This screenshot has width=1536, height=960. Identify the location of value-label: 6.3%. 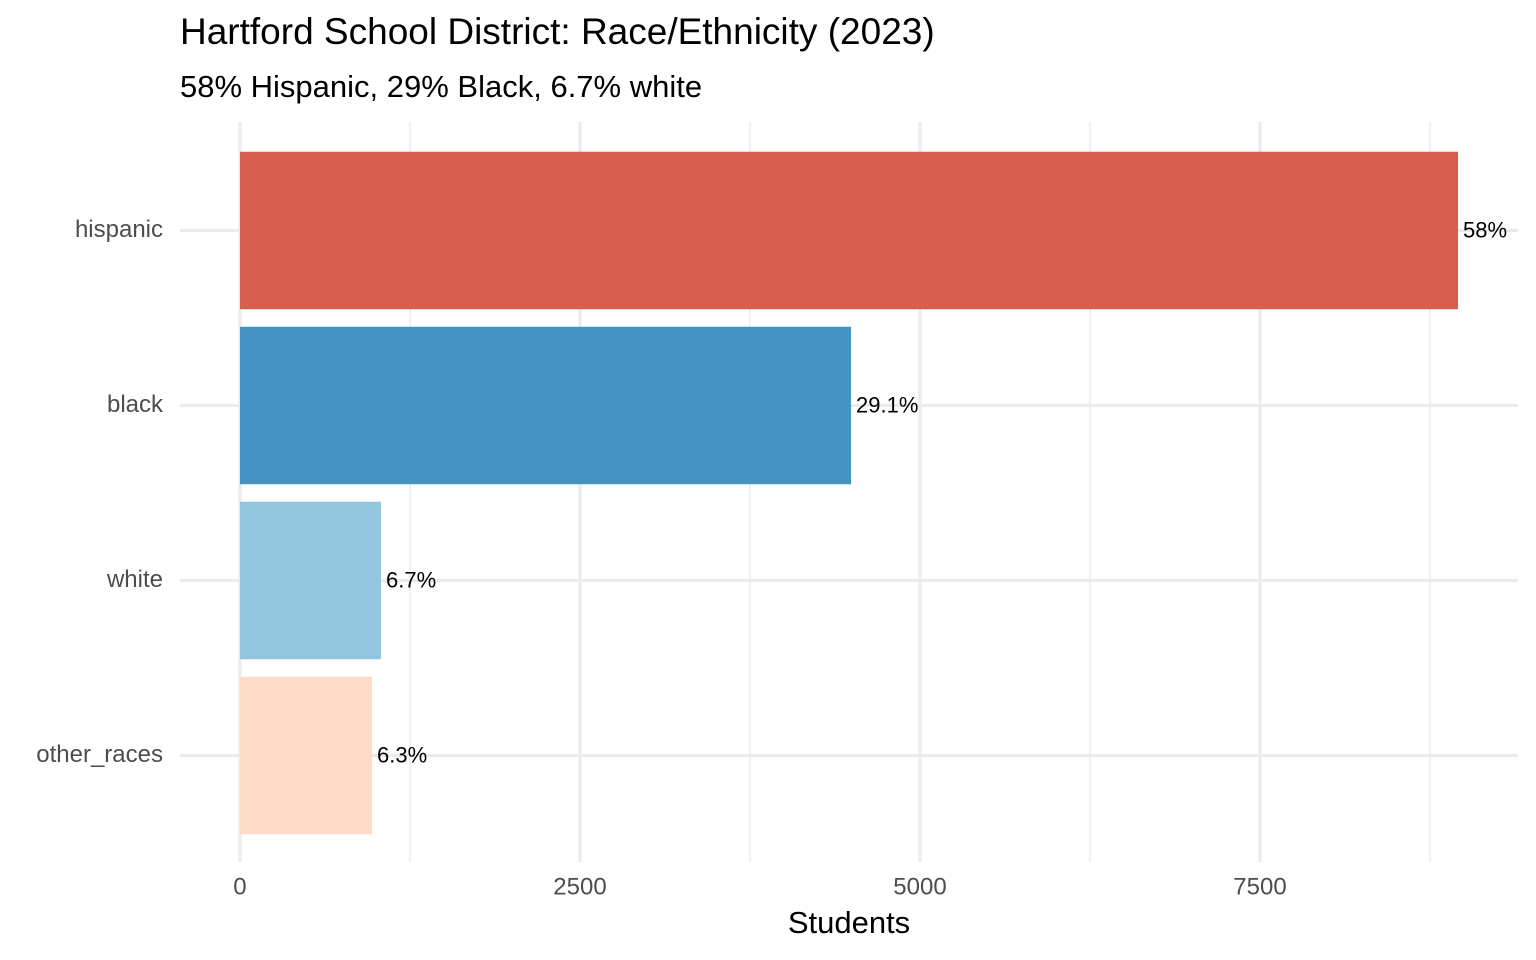
(402, 754).